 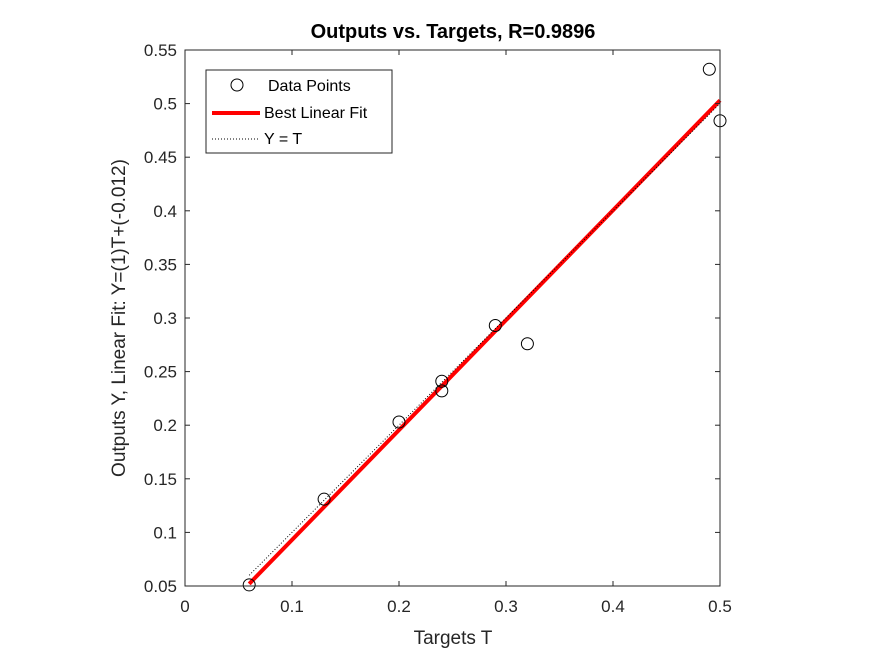 What do you see at coordinates (184, 606) in the screenshot?
I see `x-tick-label: 0` at bounding box center [184, 606].